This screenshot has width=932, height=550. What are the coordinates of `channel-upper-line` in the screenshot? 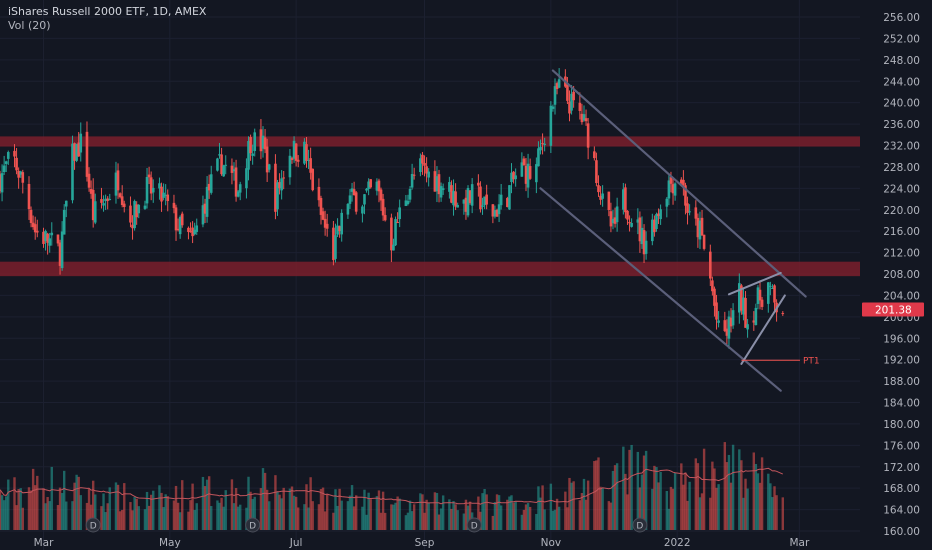 It's located at (679, 183).